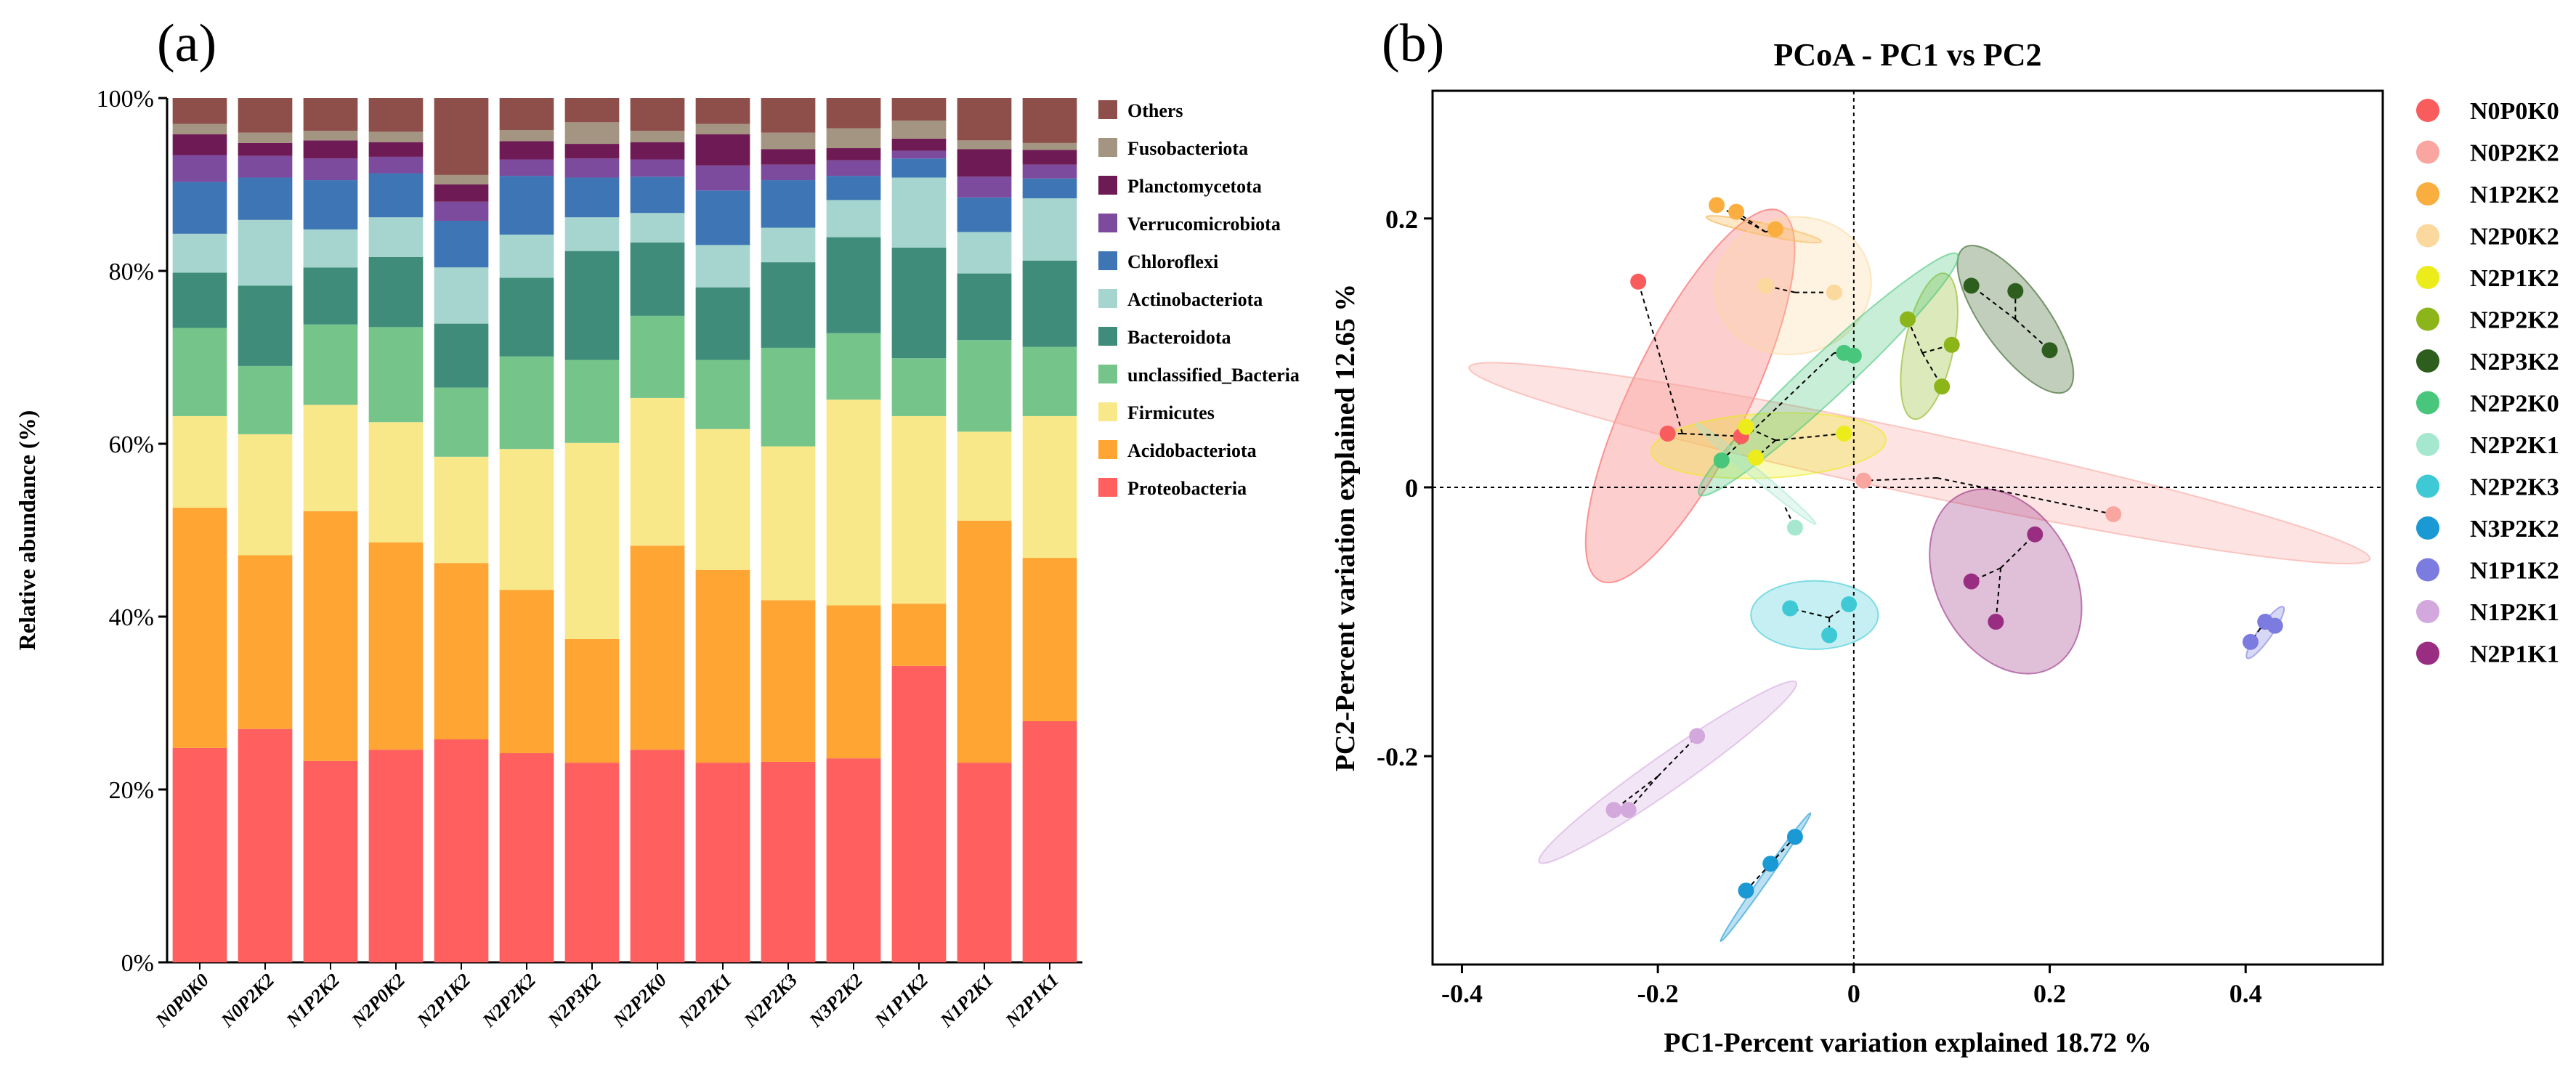  Describe the element at coordinates (1915, 336) in the screenshot. I see `spider-line-n2p2k2` at that location.